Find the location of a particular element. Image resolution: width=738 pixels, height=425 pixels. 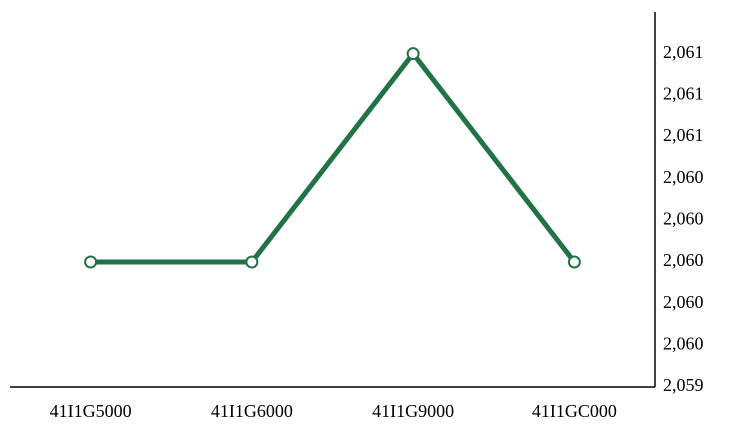

y-tick-label: 2,059 is located at coordinates (683, 385).